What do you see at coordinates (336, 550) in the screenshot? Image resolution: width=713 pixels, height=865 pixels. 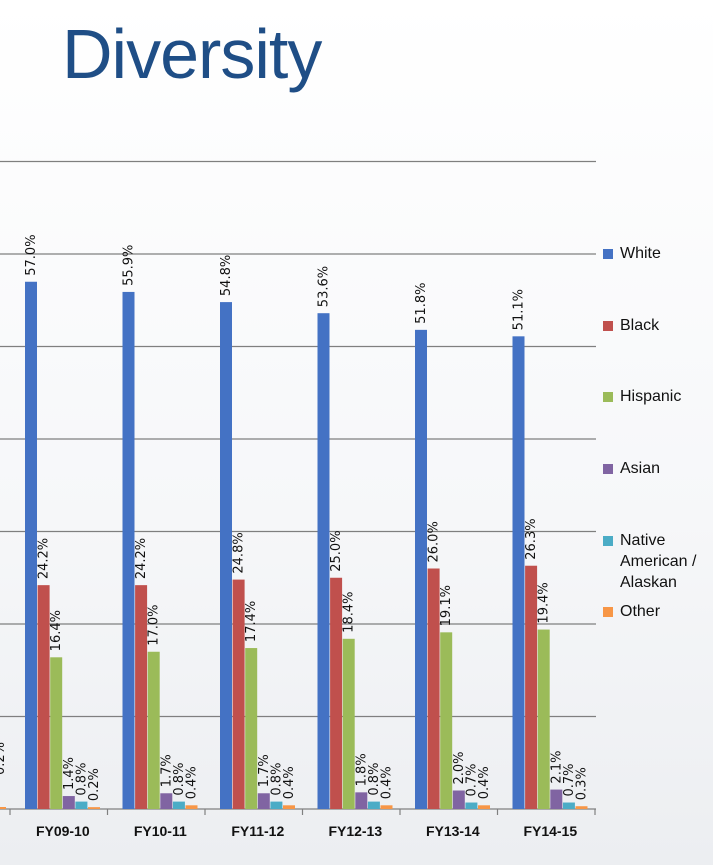 I see `data-label: 25.0%` at bounding box center [336, 550].